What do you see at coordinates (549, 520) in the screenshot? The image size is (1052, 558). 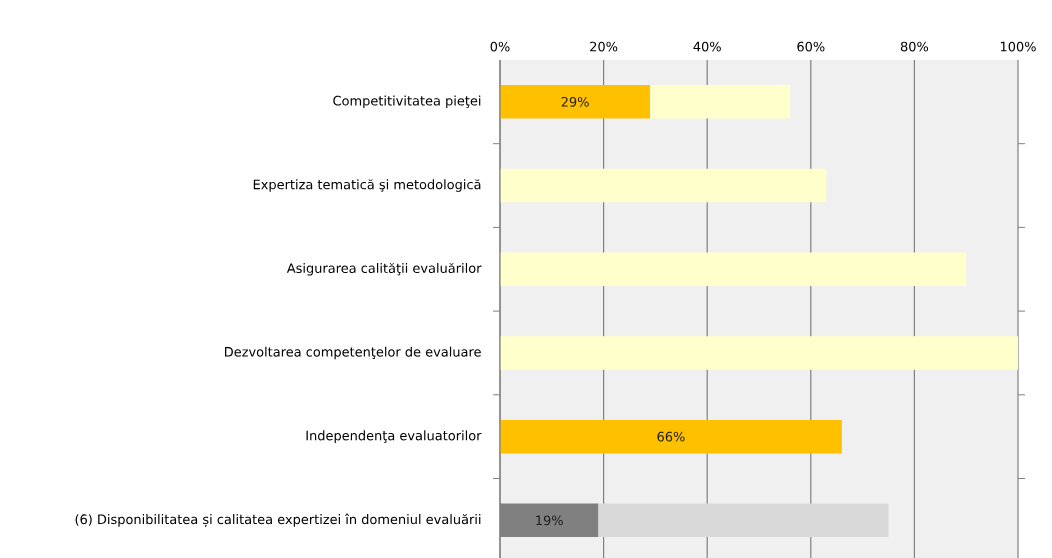 I see `data-label: 19%` at bounding box center [549, 520].